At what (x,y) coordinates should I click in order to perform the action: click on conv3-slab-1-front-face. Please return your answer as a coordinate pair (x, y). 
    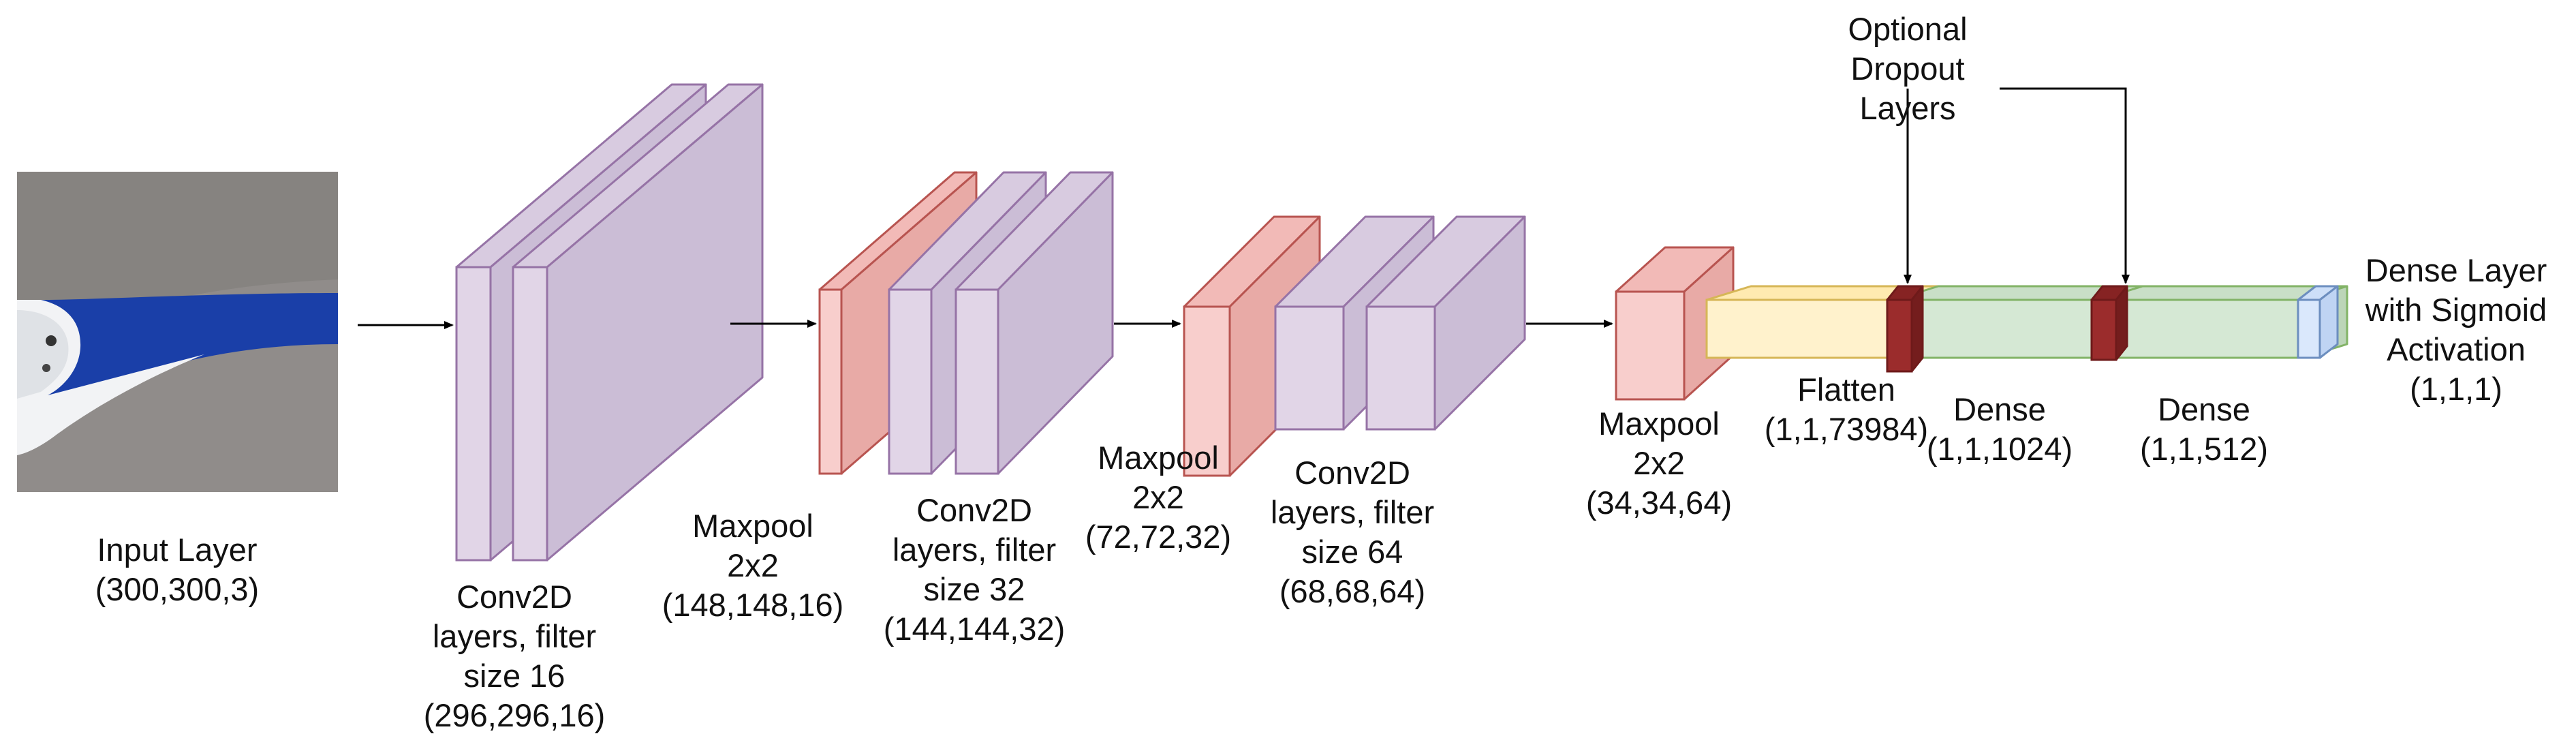
    Looking at the image, I should click on (1309, 368).